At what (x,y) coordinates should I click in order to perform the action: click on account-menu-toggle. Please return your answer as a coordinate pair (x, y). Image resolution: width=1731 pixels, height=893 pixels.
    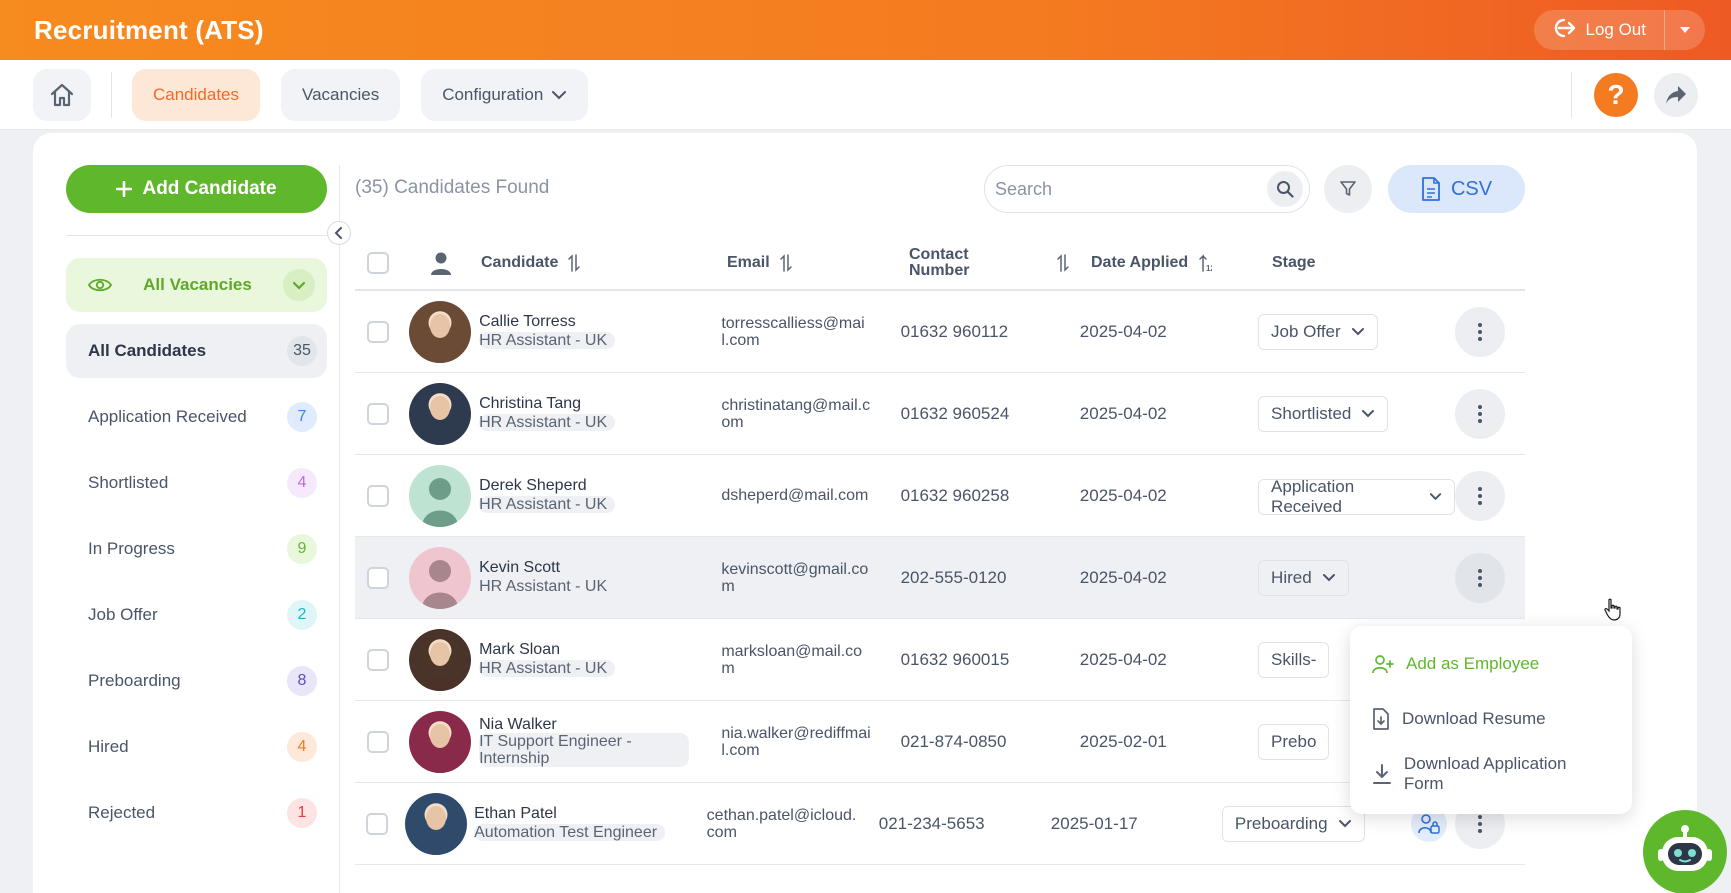
    Looking at the image, I should click on (1685, 30).